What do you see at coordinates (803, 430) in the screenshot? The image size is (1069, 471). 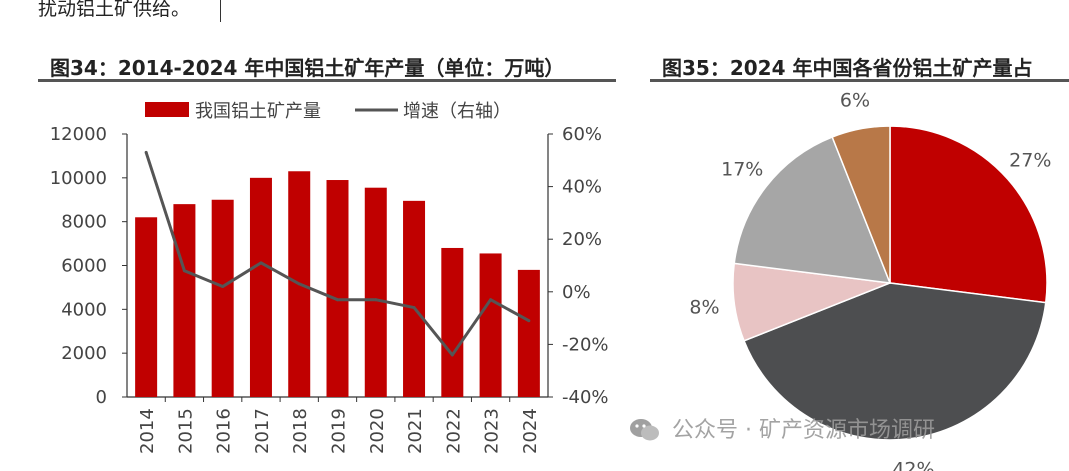 I see `watermark-text: 公众号 · 矿产资源市场调研` at bounding box center [803, 430].